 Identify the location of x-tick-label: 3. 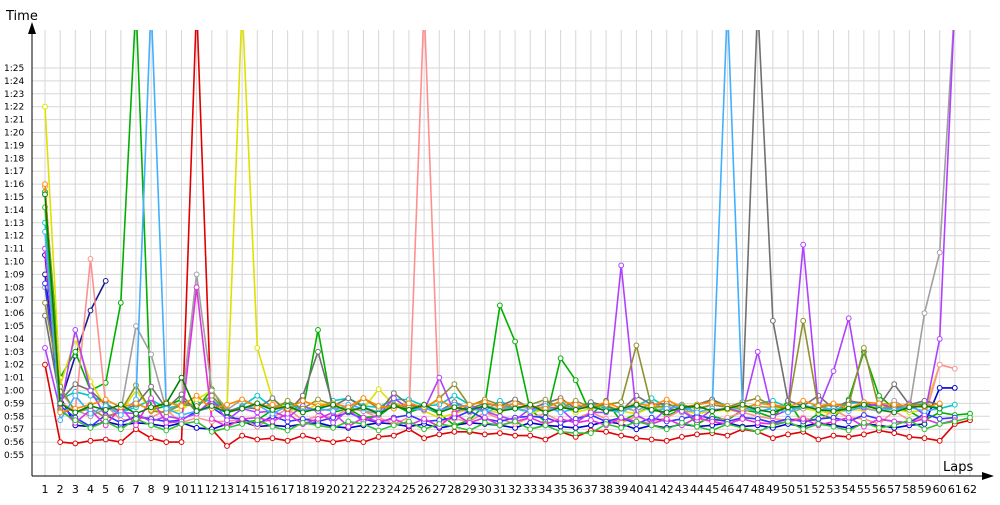
(75, 489).